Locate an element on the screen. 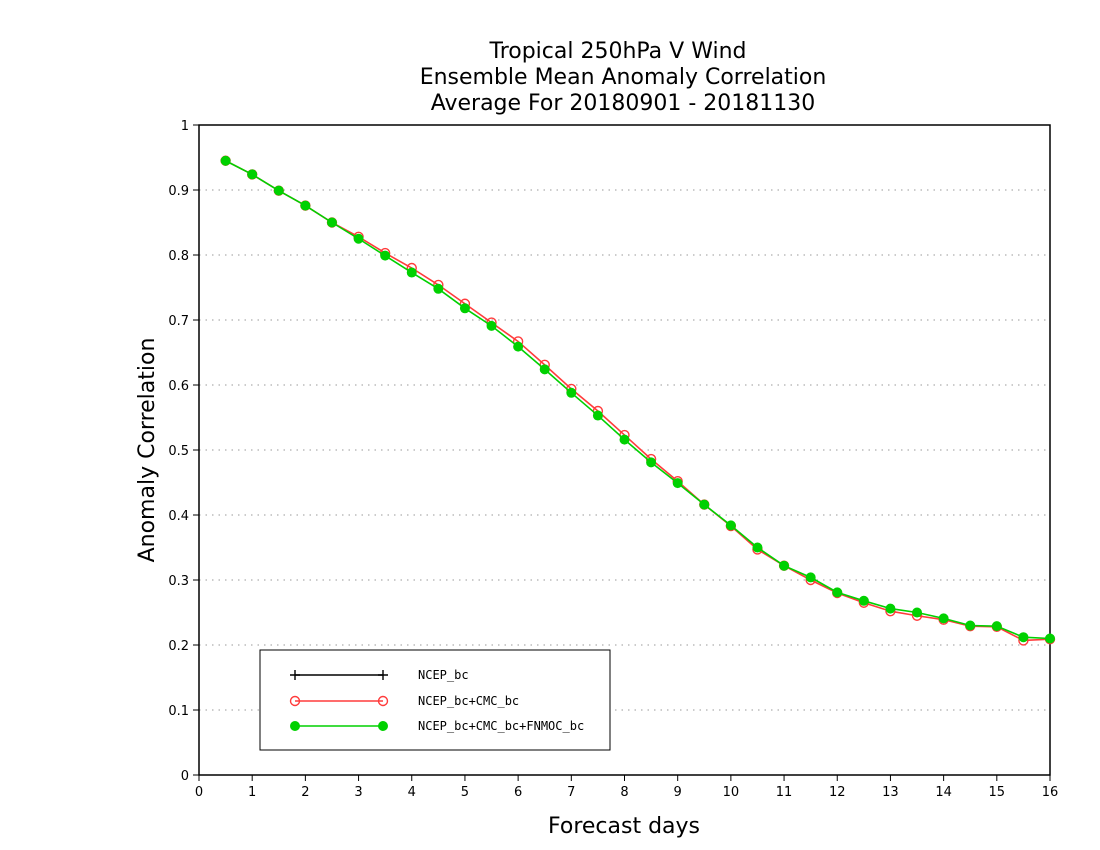 Image resolution: width=1100 pixels, height=850 pixels. y-tick-label: 0.5 is located at coordinates (178, 451).